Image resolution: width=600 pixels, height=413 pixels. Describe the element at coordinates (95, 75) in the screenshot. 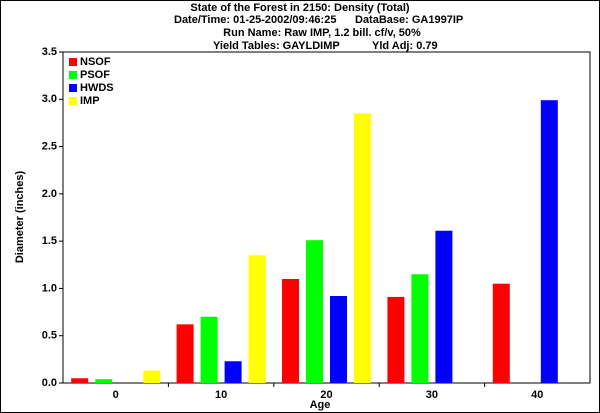

I see `legend-label: PSOF` at that location.